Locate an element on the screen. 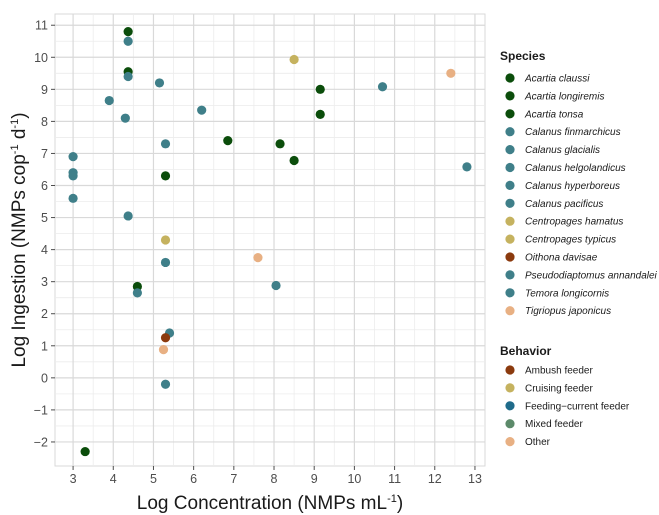 The height and width of the screenshot is (515, 659). x-tick-label: 9 is located at coordinates (314, 479).